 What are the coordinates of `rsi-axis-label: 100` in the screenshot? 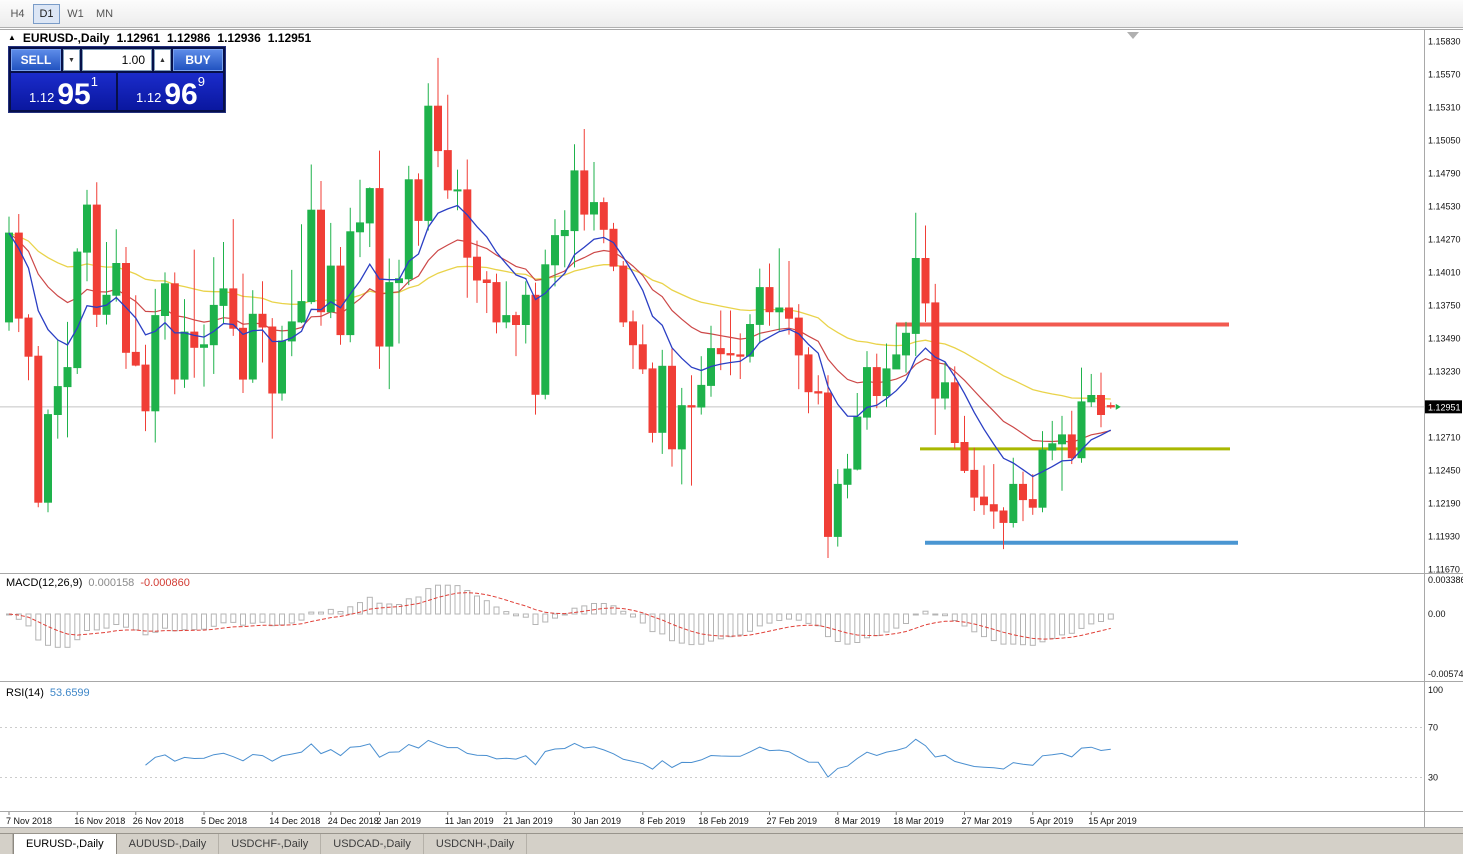 It's located at (1435, 690).